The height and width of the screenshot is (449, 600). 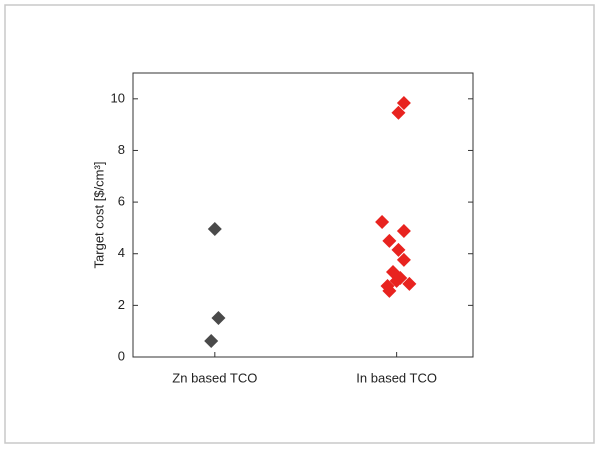 What do you see at coordinates (214, 377) in the screenshot?
I see `x-tick-label: Zn based TCO` at bounding box center [214, 377].